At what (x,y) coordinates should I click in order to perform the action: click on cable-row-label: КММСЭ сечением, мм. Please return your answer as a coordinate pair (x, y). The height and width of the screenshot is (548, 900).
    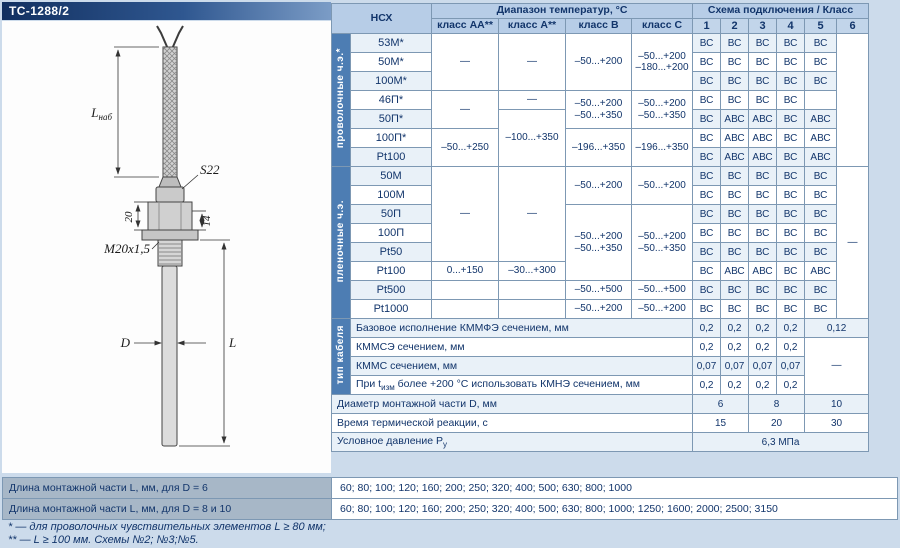
    Looking at the image, I should click on (521, 347).